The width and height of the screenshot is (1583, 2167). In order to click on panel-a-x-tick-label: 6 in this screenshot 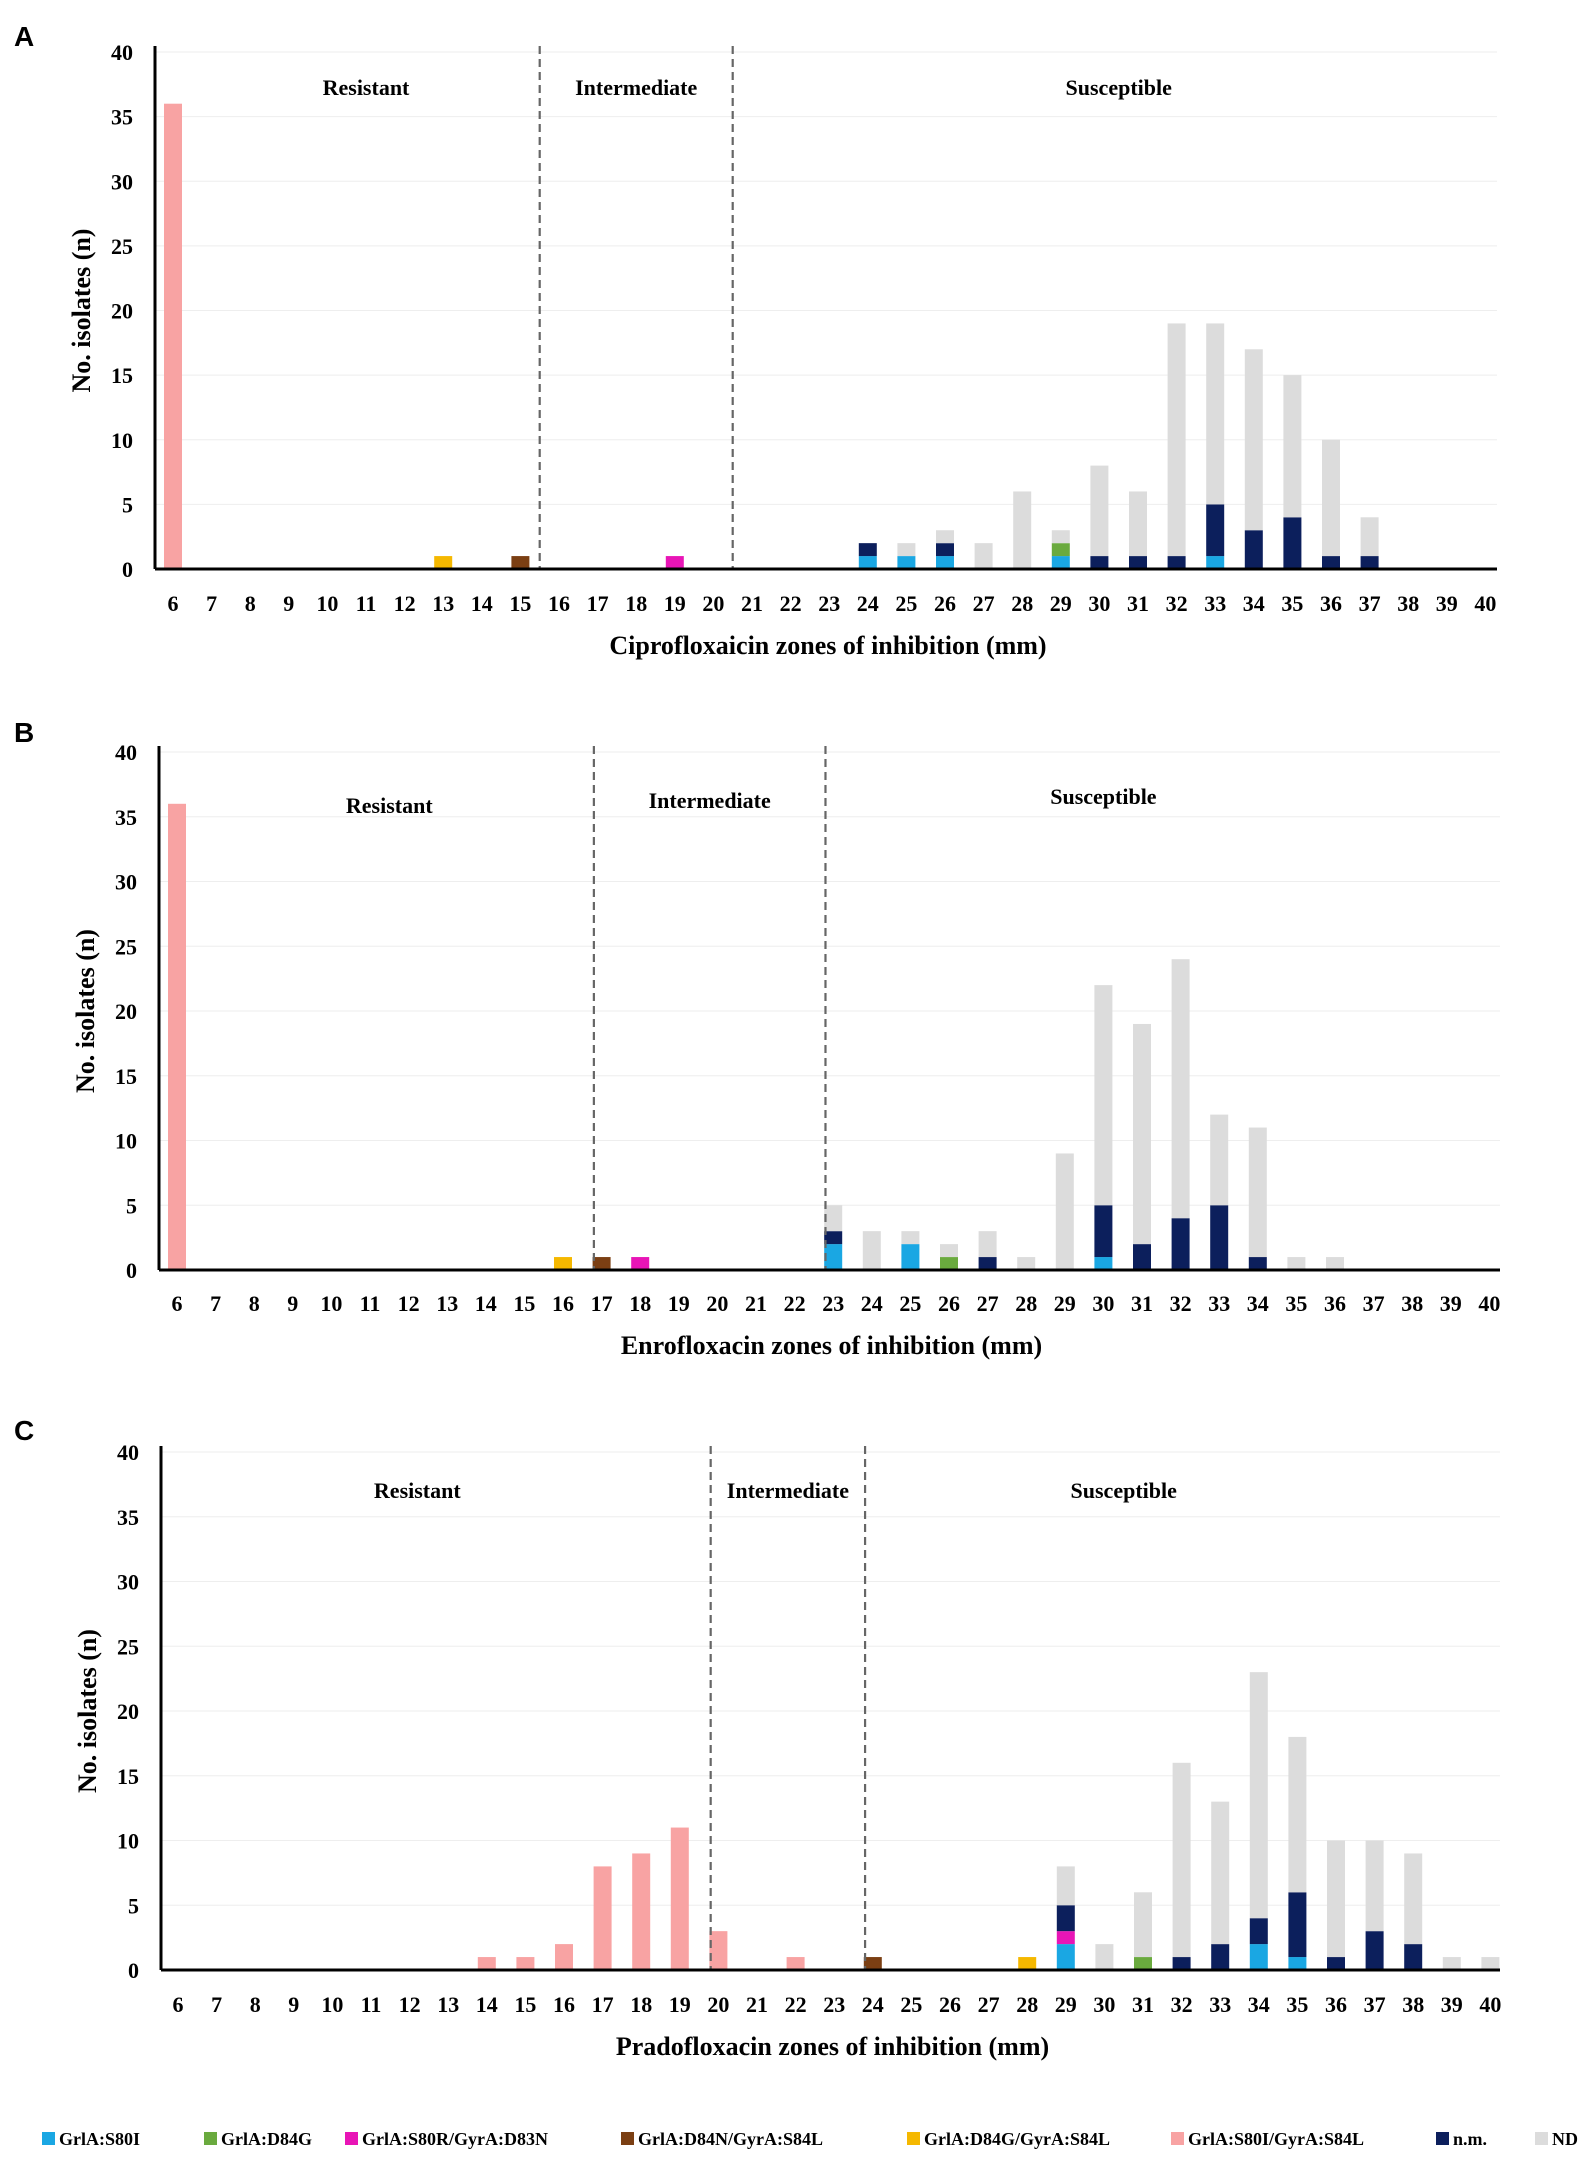, I will do `click(173, 603)`.